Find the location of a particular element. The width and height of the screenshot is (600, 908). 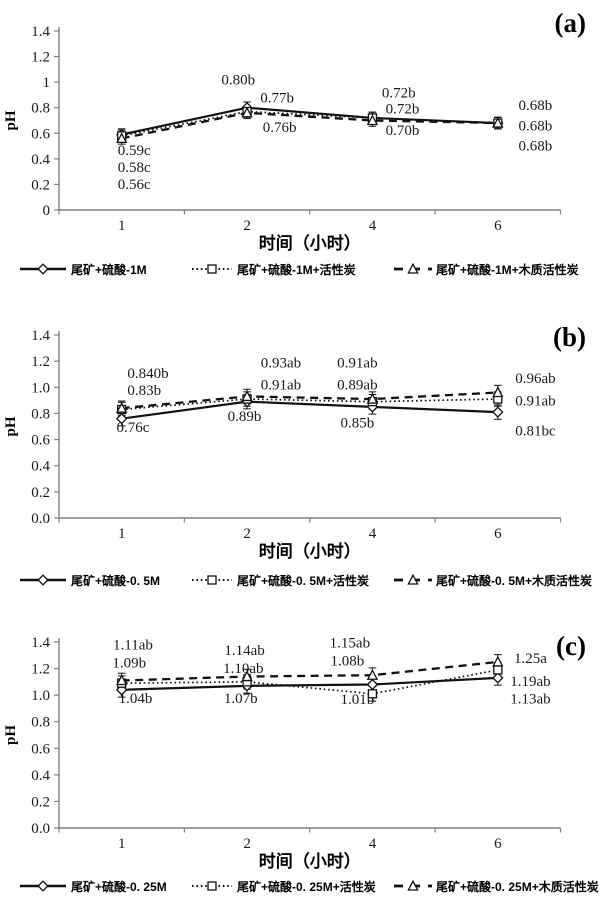

data-label: 0.83b is located at coordinates (144, 391).